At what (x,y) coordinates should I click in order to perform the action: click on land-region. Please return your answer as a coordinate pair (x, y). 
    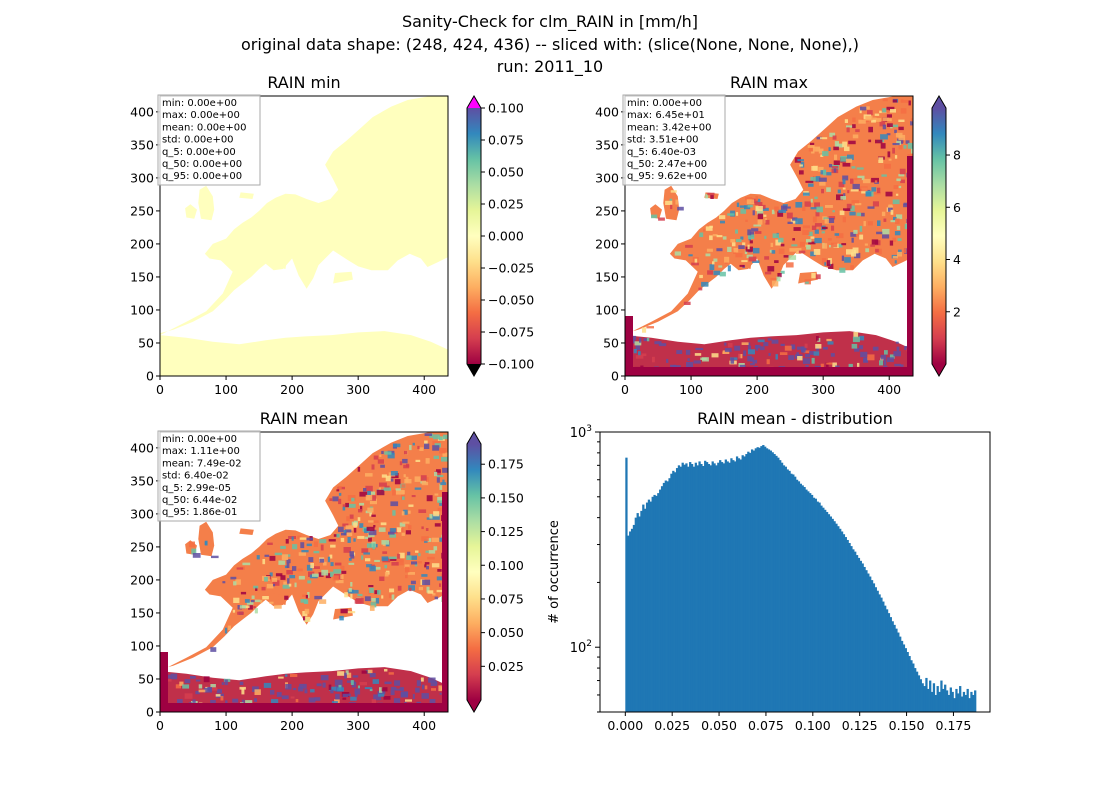
    Looking at the image, I should click on (282, 263).